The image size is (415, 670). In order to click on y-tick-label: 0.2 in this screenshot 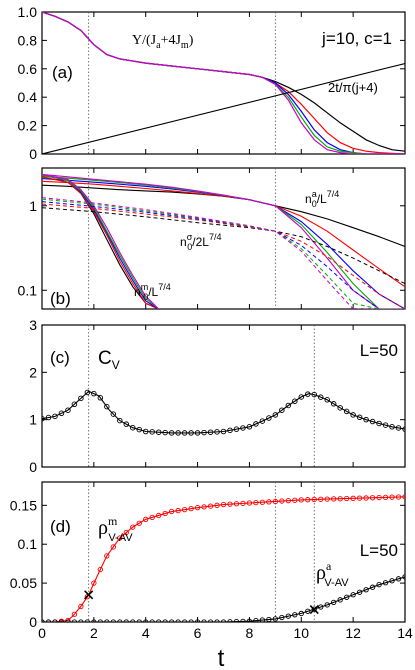, I will do `click(28, 126)`.